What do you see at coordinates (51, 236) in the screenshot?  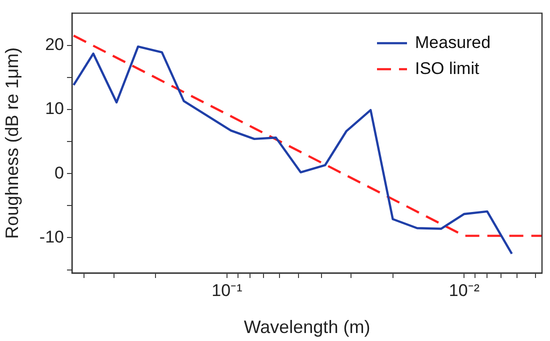 I see `y-tick-label: -10` at bounding box center [51, 236].